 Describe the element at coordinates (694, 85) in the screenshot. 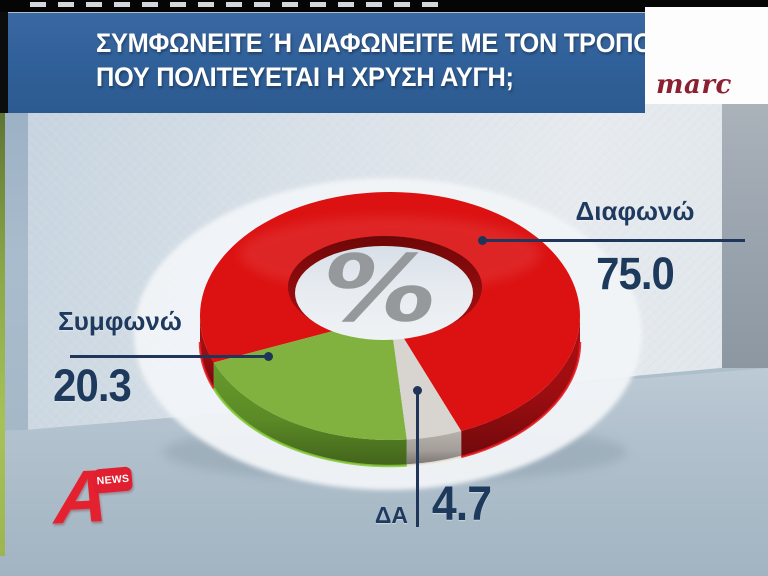

I see `pollster-logo: marc` at that location.